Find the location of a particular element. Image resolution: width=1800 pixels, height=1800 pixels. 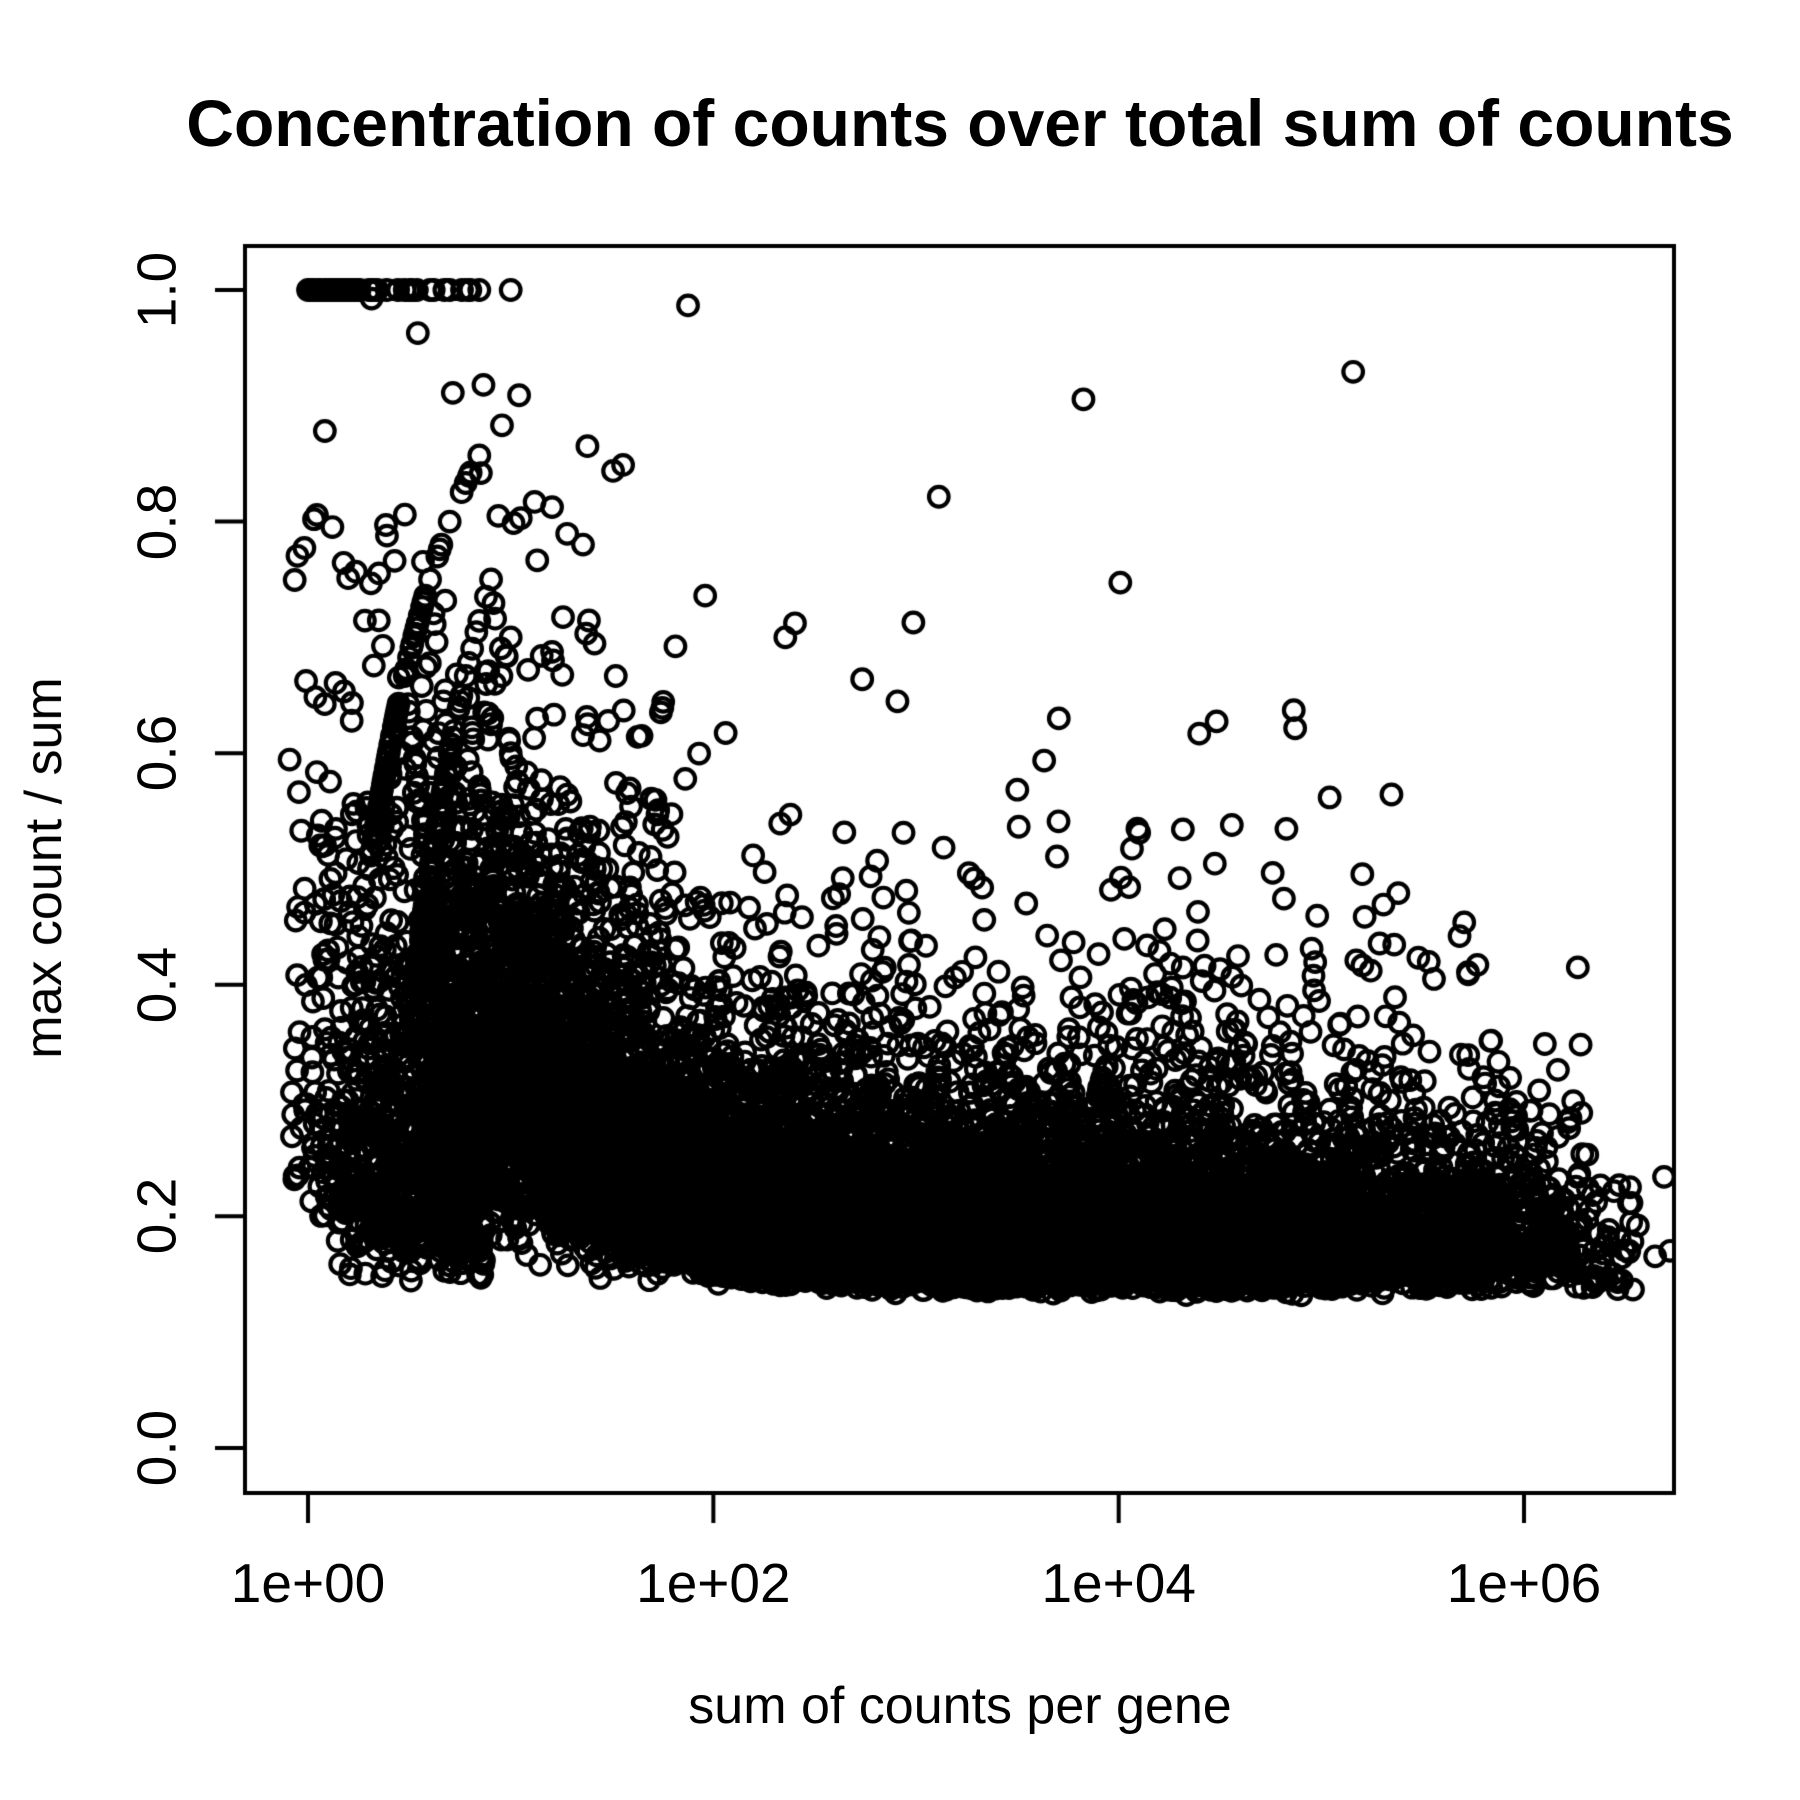

x-tick-label: 1e+02 is located at coordinates (713, 1583).